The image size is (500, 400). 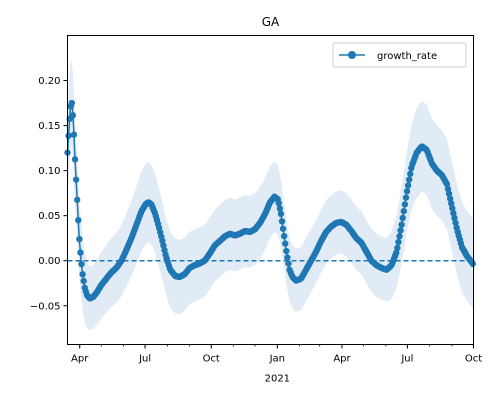 I want to click on legend: growth_rate, so click(x=399, y=55).